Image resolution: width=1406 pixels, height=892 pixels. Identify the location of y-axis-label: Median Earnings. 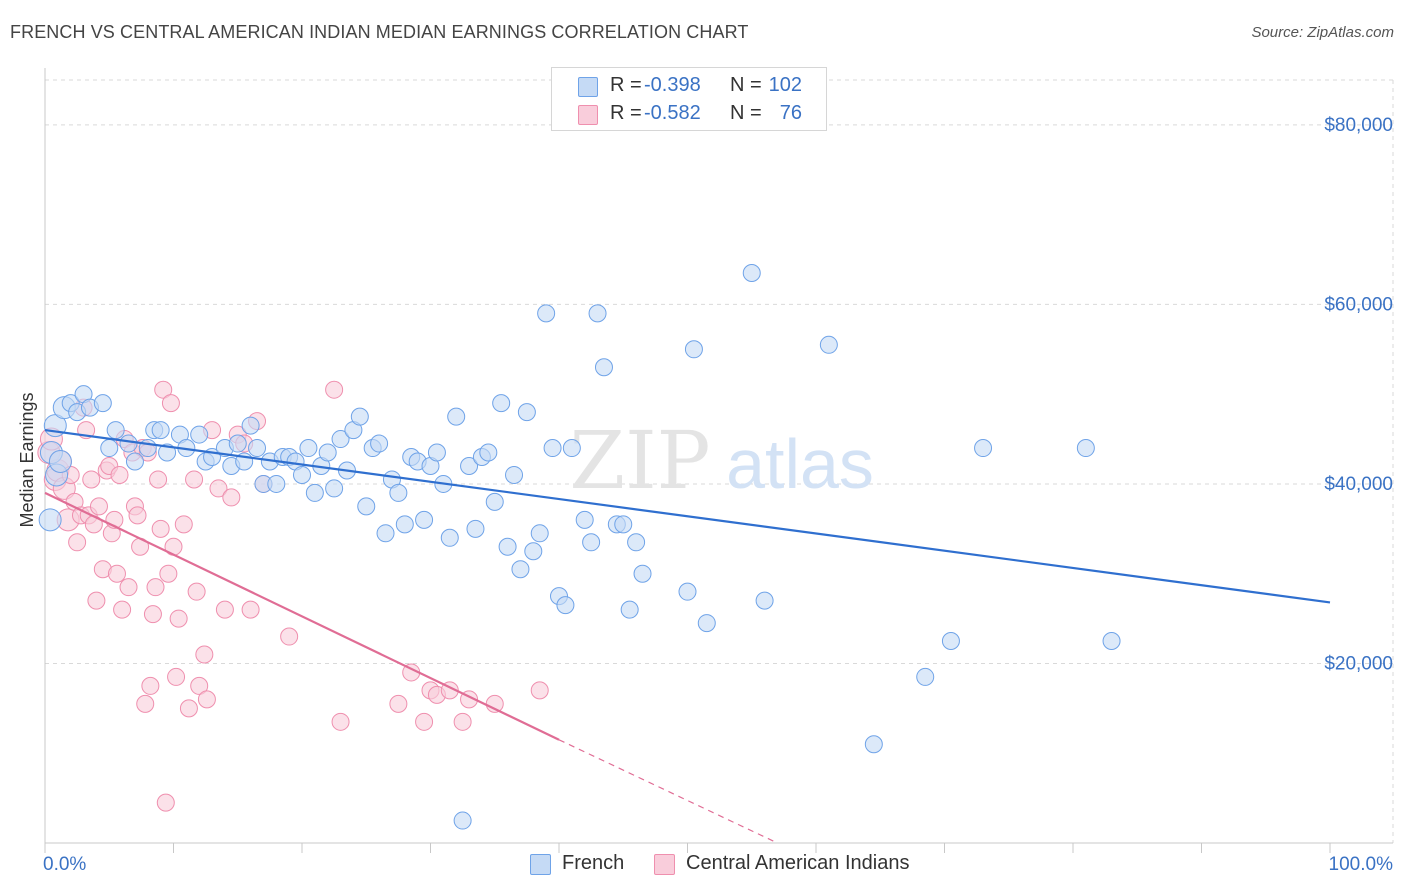
(27, 459).